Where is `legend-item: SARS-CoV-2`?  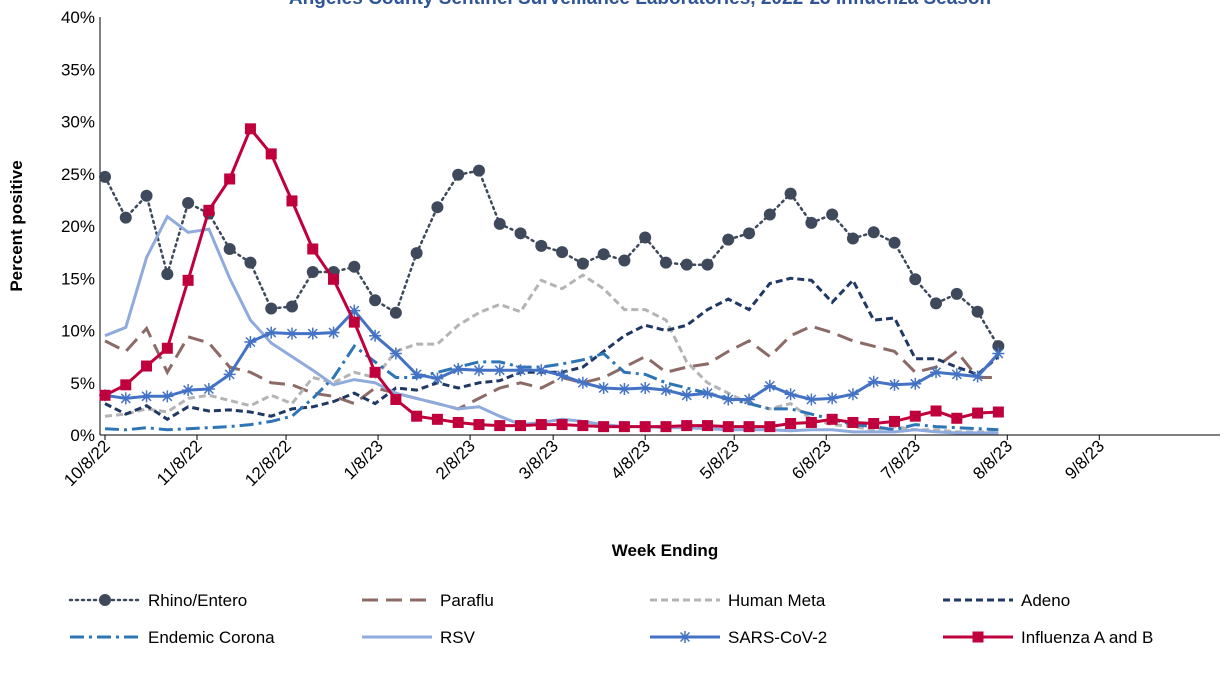 legend-item: SARS-CoV-2 is located at coordinates (738, 637).